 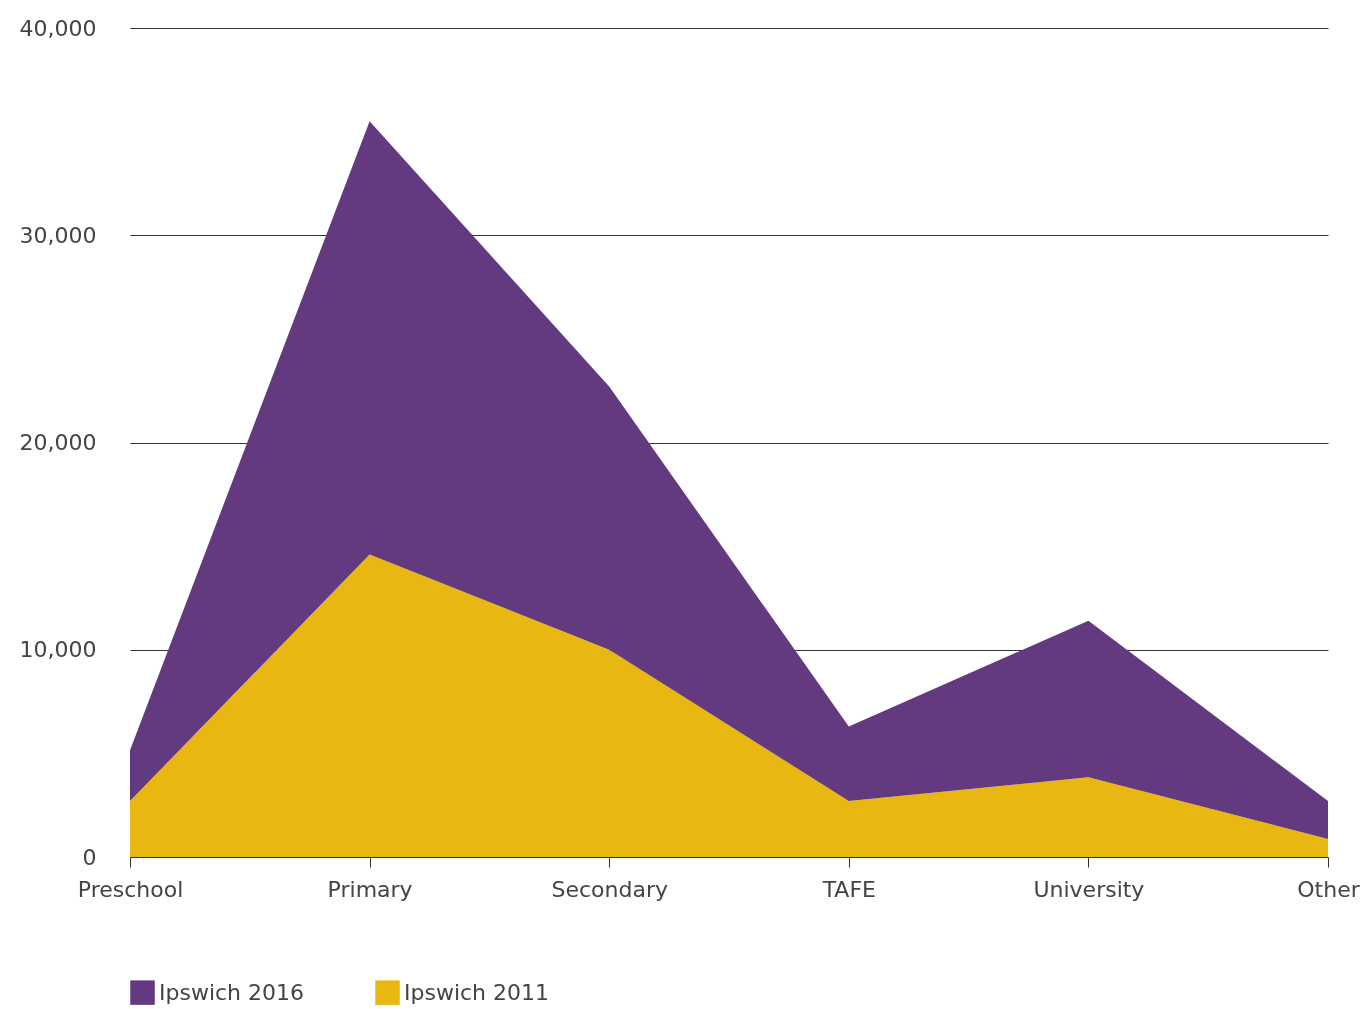 I want to click on y-tick-label: 40,000, so click(x=58, y=28).